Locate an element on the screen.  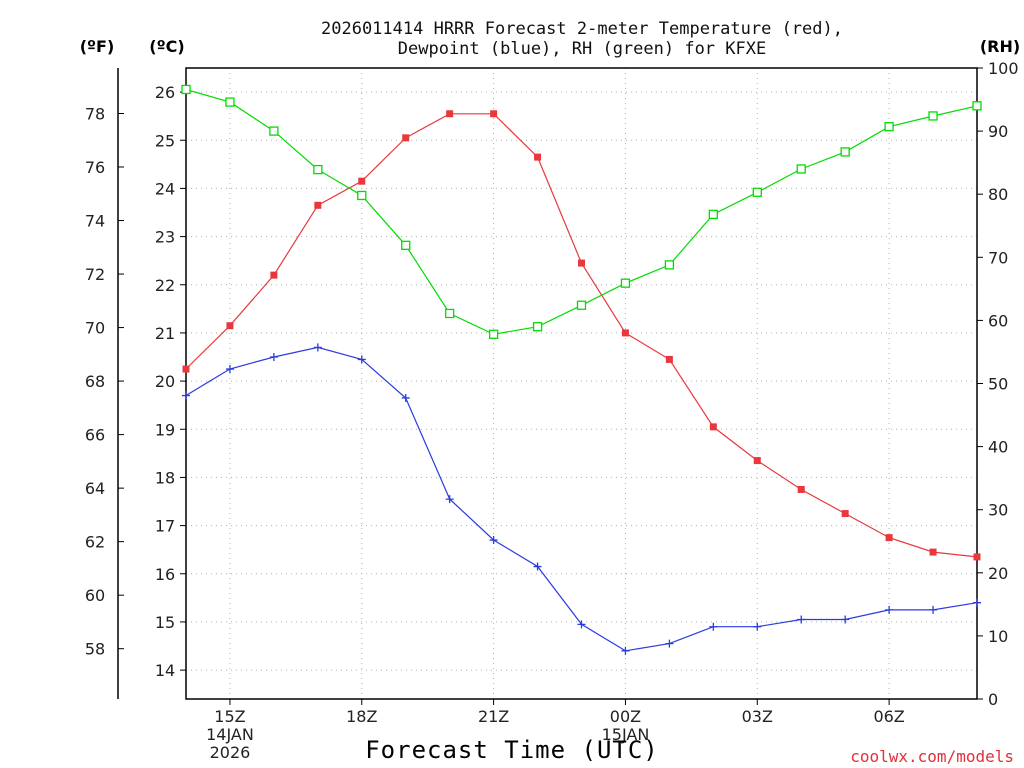
celsius-tick-label: 24 is located at coordinates (165, 188).